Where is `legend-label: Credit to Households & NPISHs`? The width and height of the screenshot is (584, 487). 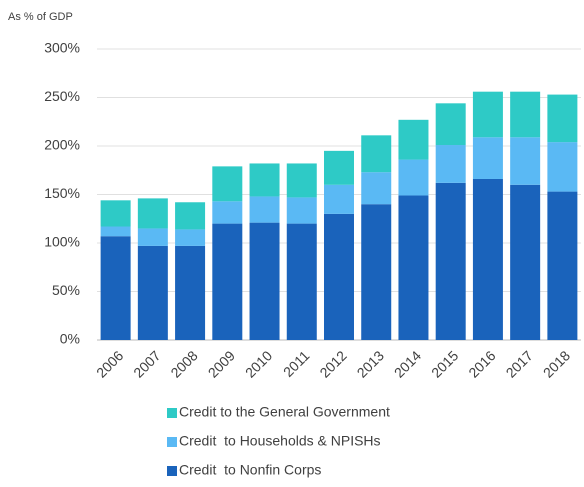 legend-label: Credit to Households & NPISHs is located at coordinates (280, 441).